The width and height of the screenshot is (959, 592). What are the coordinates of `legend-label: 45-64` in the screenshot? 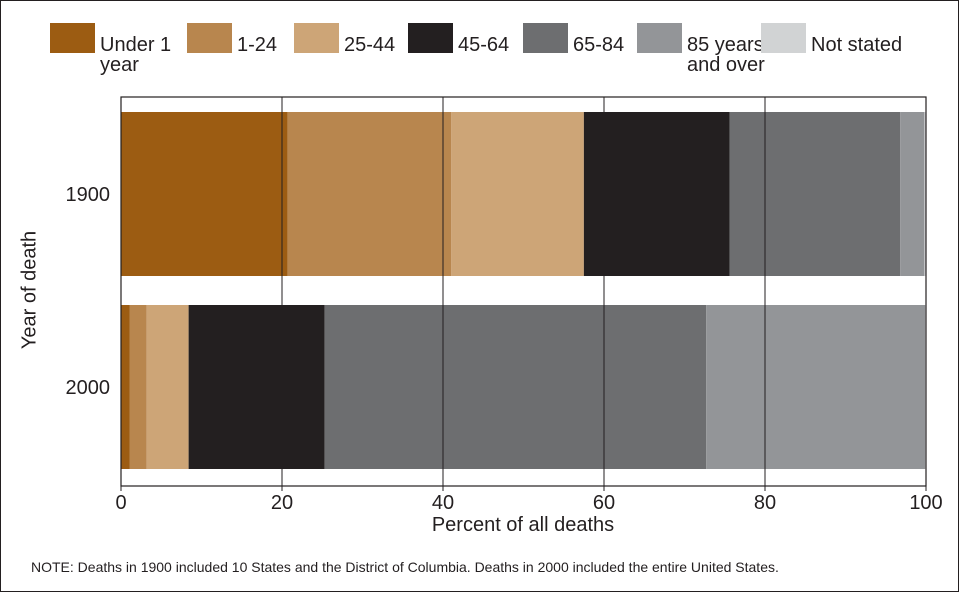 It's located at (484, 45).